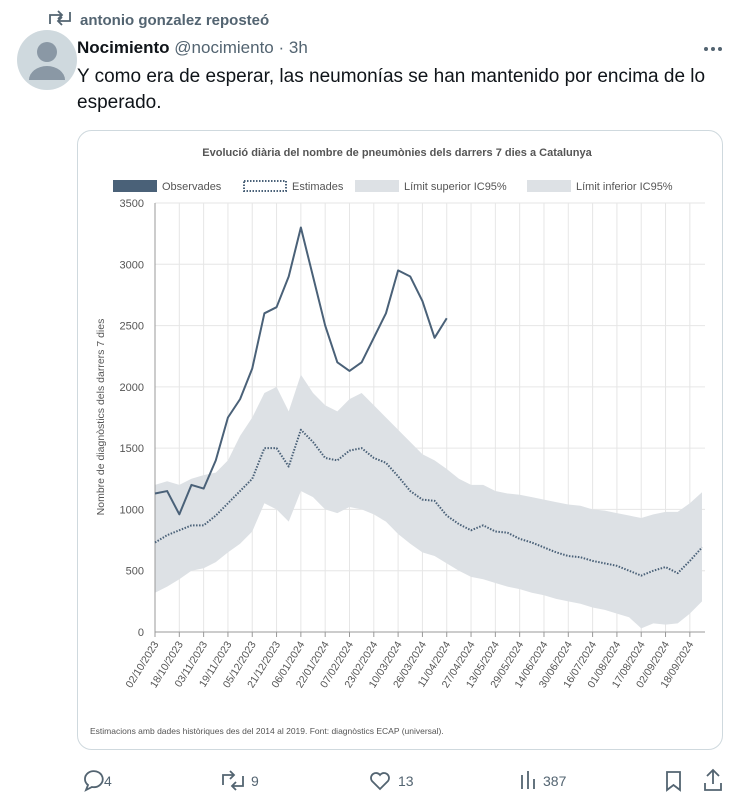 The width and height of the screenshot is (748, 808). What do you see at coordinates (255, 781) in the screenshot?
I see `repost-count: 9` at bounding box center [255, 781].